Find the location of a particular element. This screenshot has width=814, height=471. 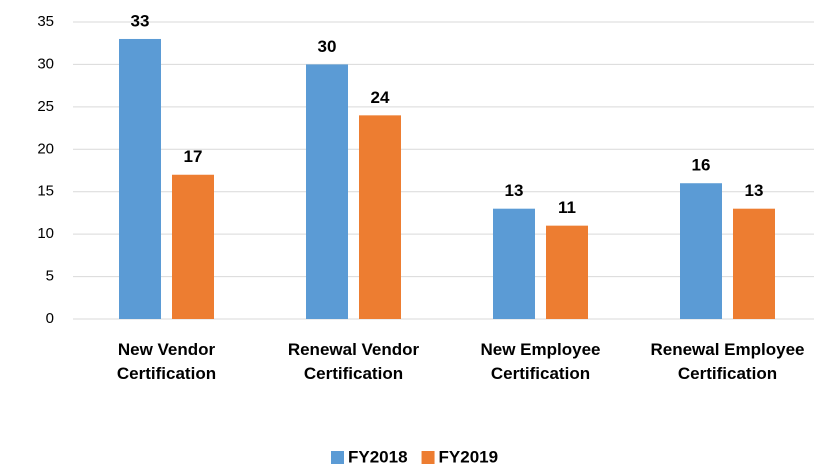

data-label: 17 is located at coordinates (193, 156).